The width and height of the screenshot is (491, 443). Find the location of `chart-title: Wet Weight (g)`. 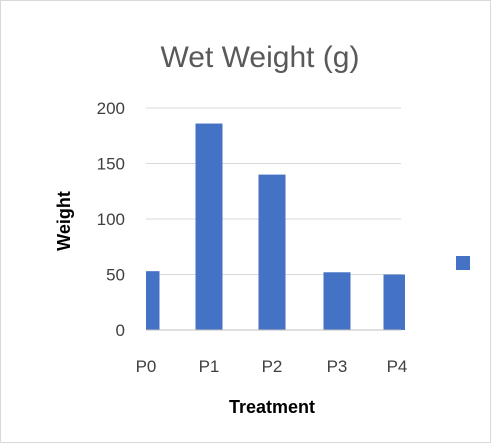

chart-title: Wet Weight (g) is located at coordinates (260, 57).